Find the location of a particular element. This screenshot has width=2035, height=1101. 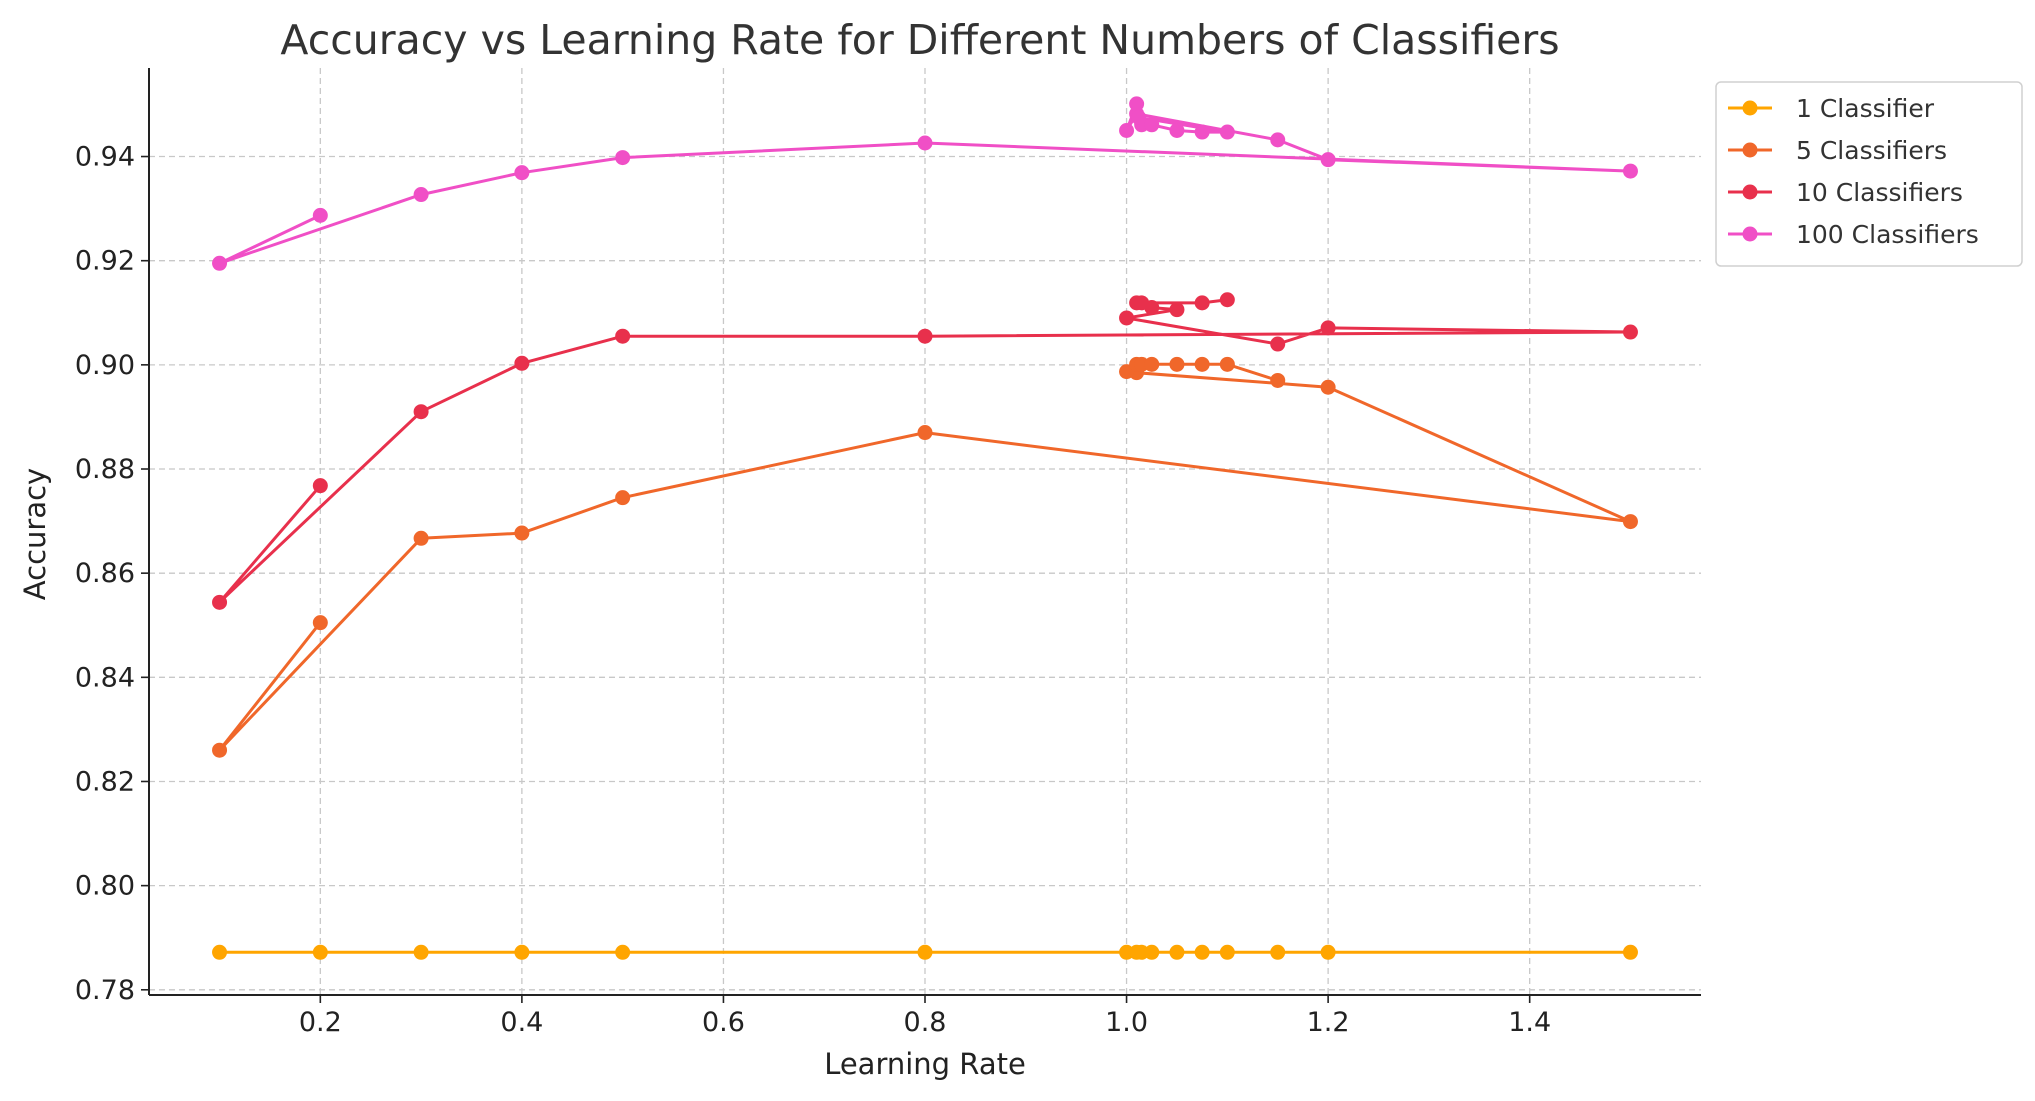

y-tick-label: 0.88 is located at coordinates (105, 469).